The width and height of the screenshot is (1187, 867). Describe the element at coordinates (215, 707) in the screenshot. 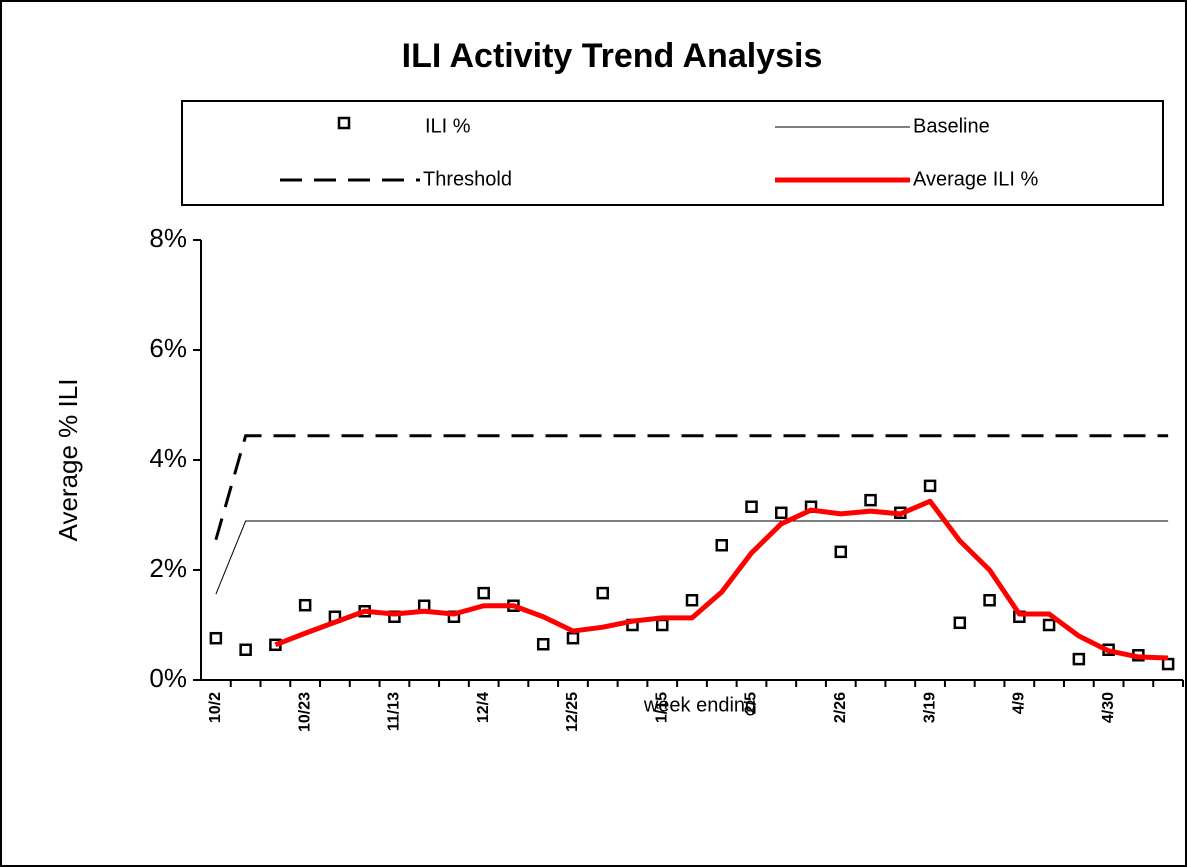

I see `x-tick-label: 10/2` at that location.